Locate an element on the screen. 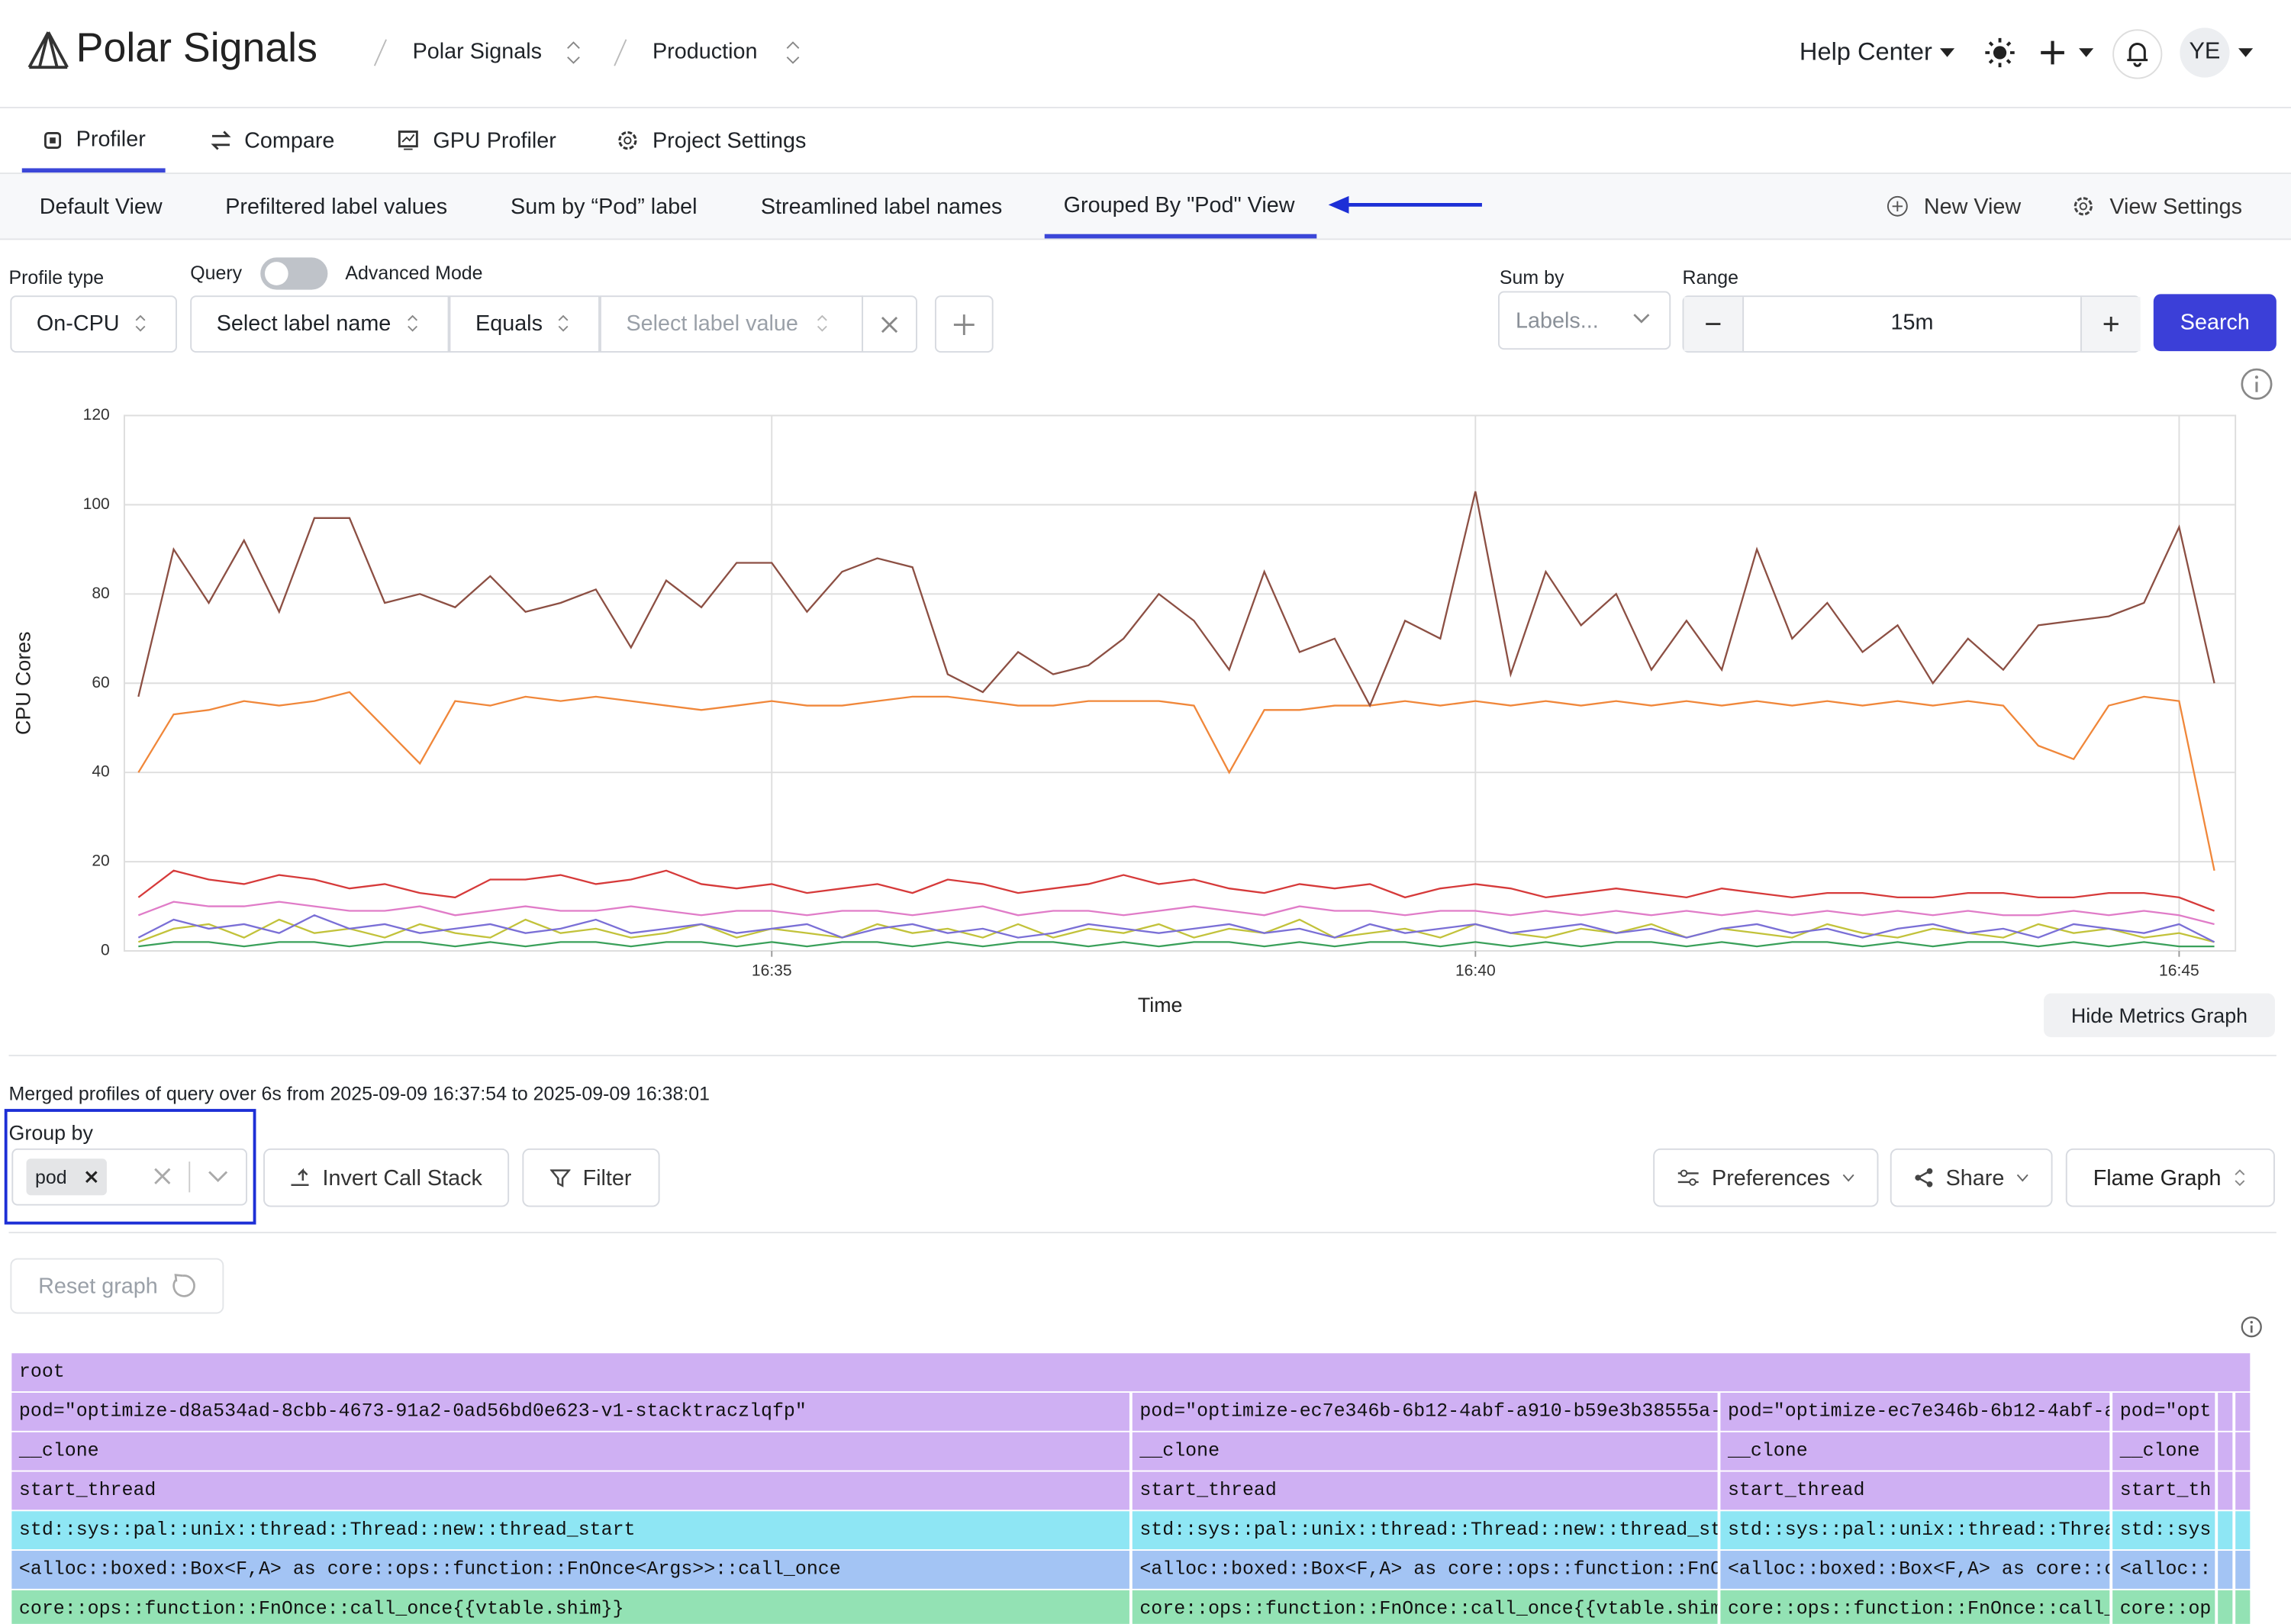 The image size is (2291, 1624). view-tab: Sum by “Pod” label is located at coordinates (604, 207).